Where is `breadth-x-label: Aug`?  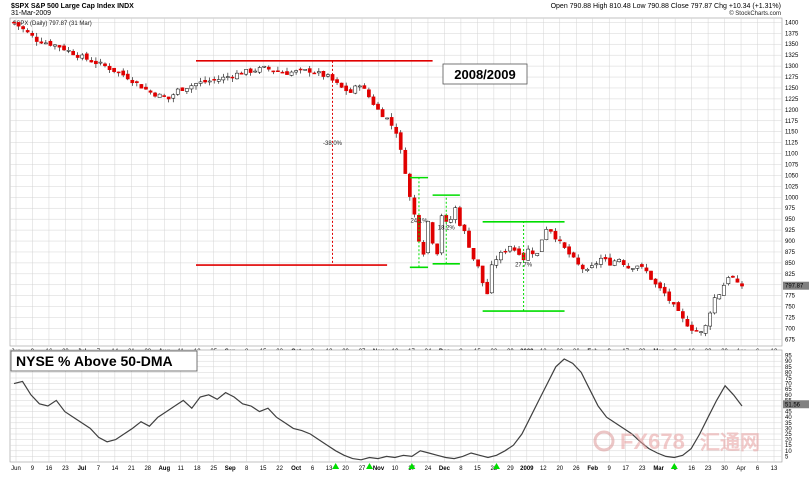
breadth-x-label: Aug is located at coordinates (164, 469).